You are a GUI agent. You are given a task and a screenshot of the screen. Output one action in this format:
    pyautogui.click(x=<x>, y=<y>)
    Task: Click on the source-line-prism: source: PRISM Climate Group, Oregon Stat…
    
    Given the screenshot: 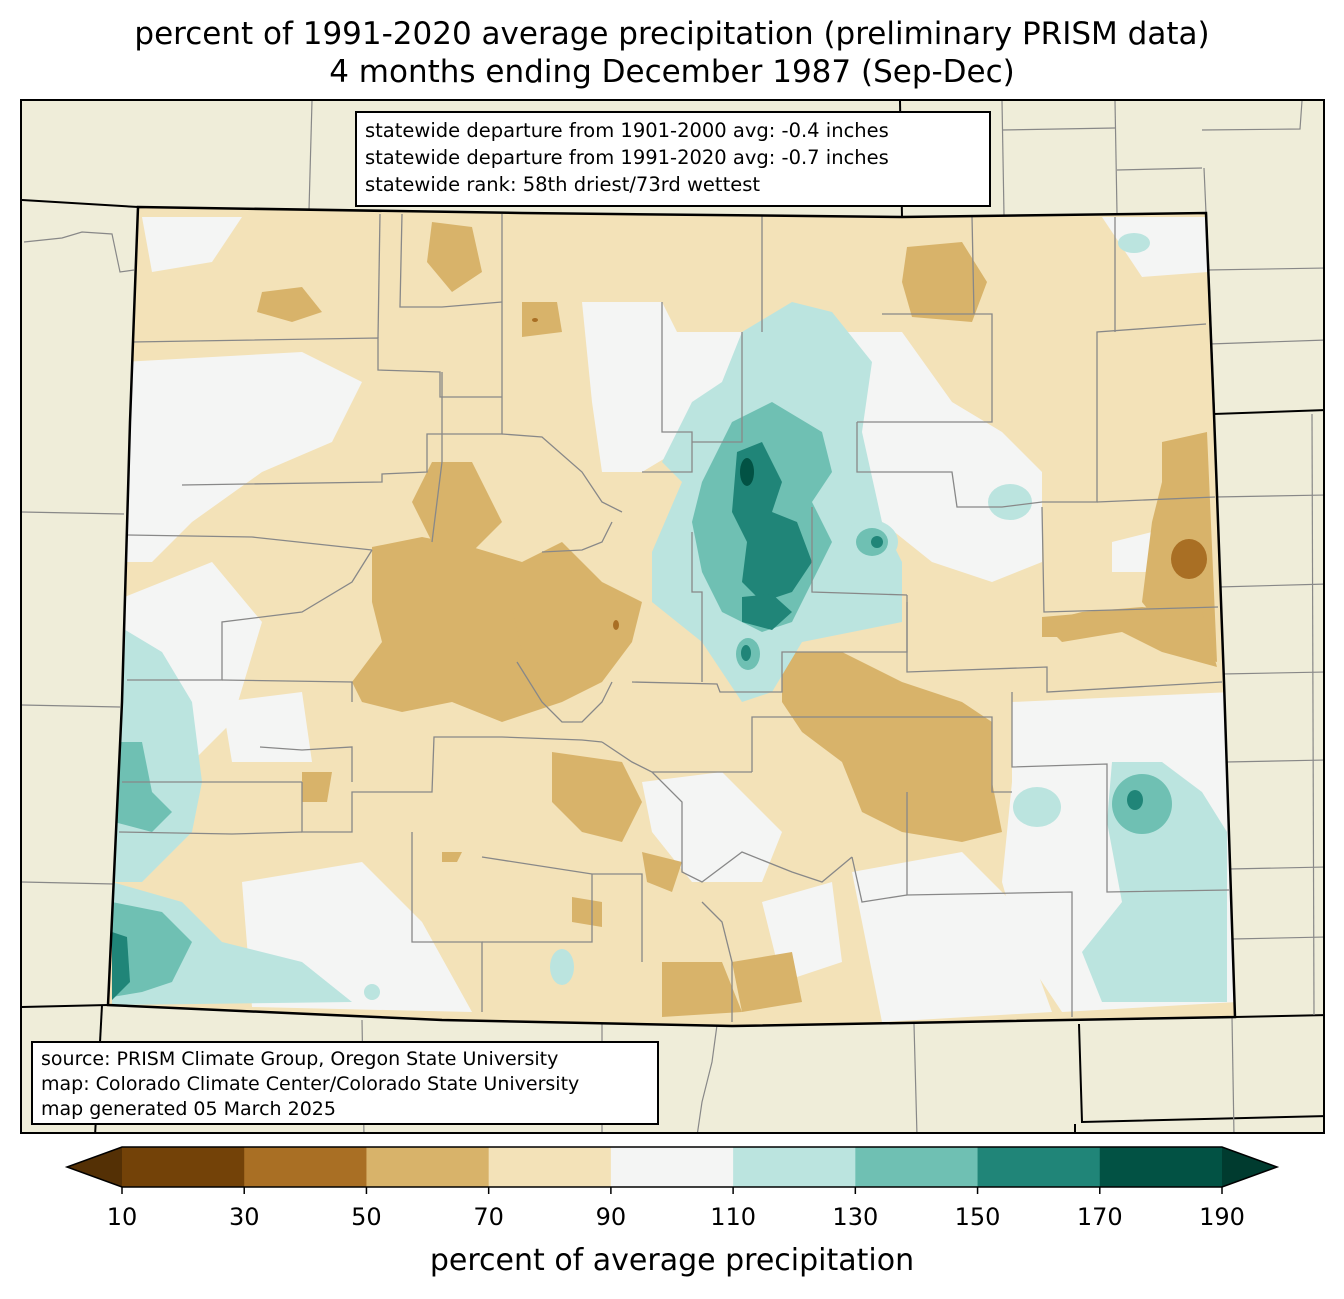 What is the action you would take?
    pyautogui.click(x=300, y=1059)
    